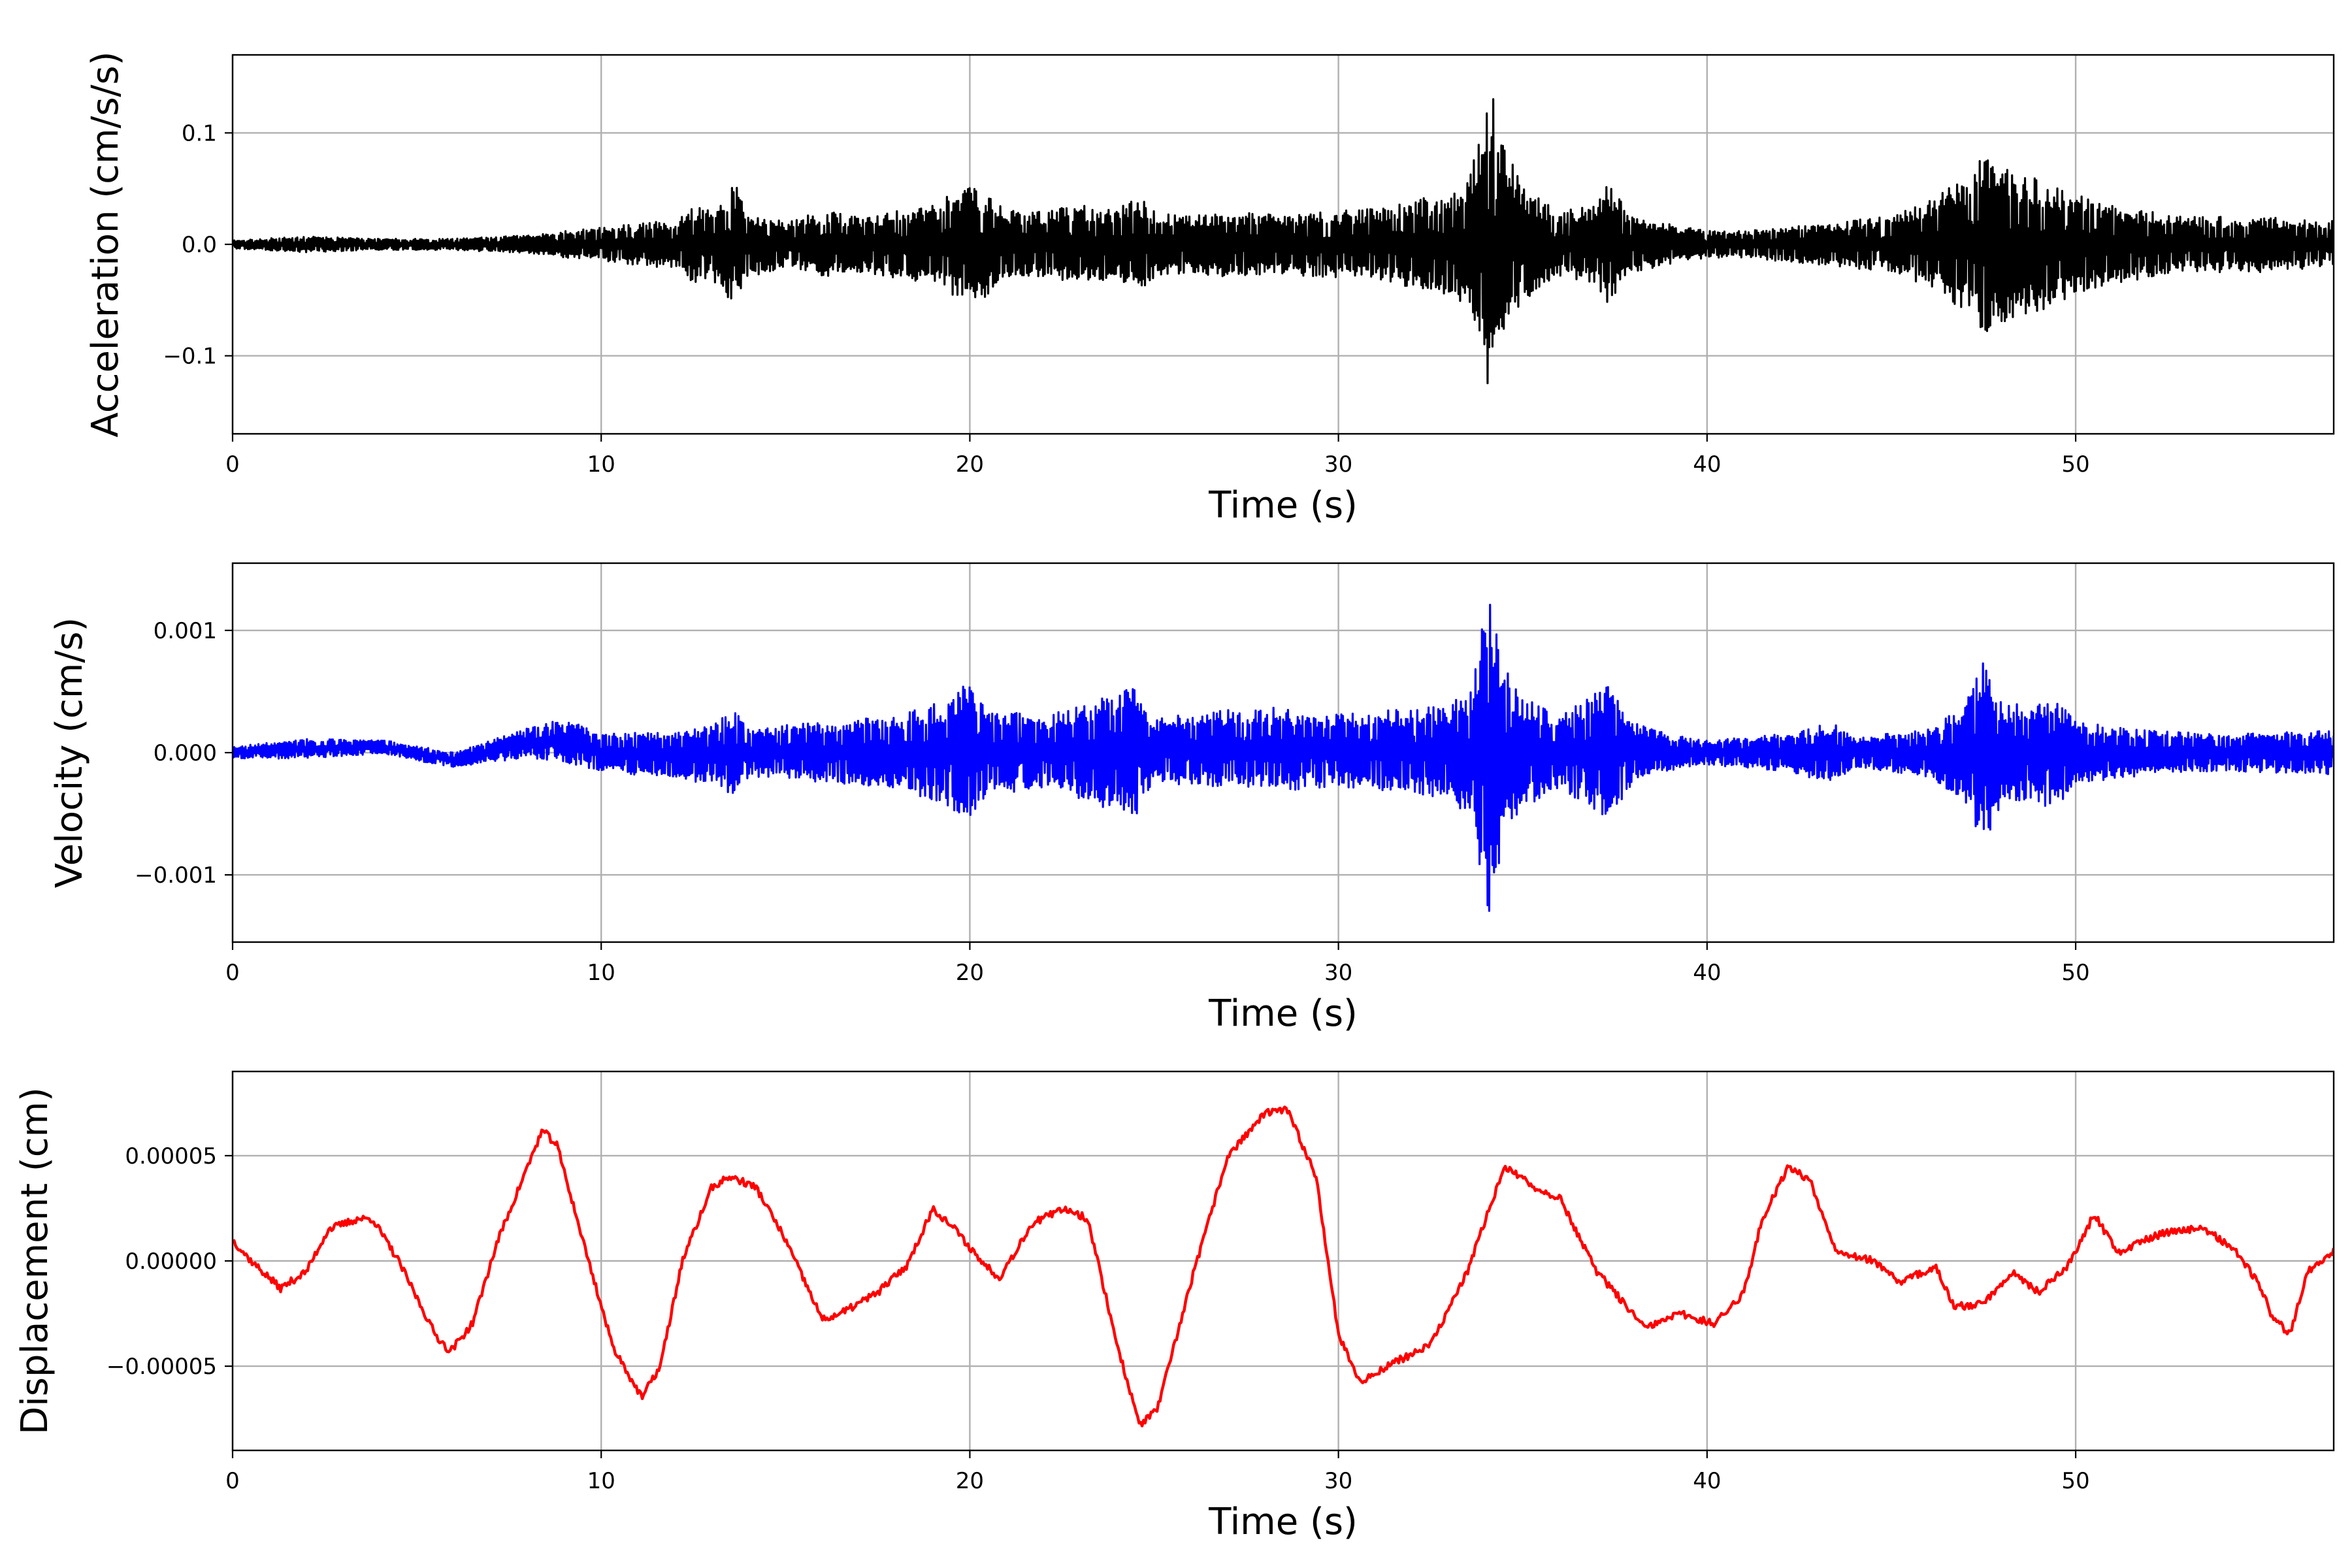 Image resolution: width=2352 pixels, height=1568 pixels. I want to click on displacement-x-tick-label: 30, so click(1338, 1481).